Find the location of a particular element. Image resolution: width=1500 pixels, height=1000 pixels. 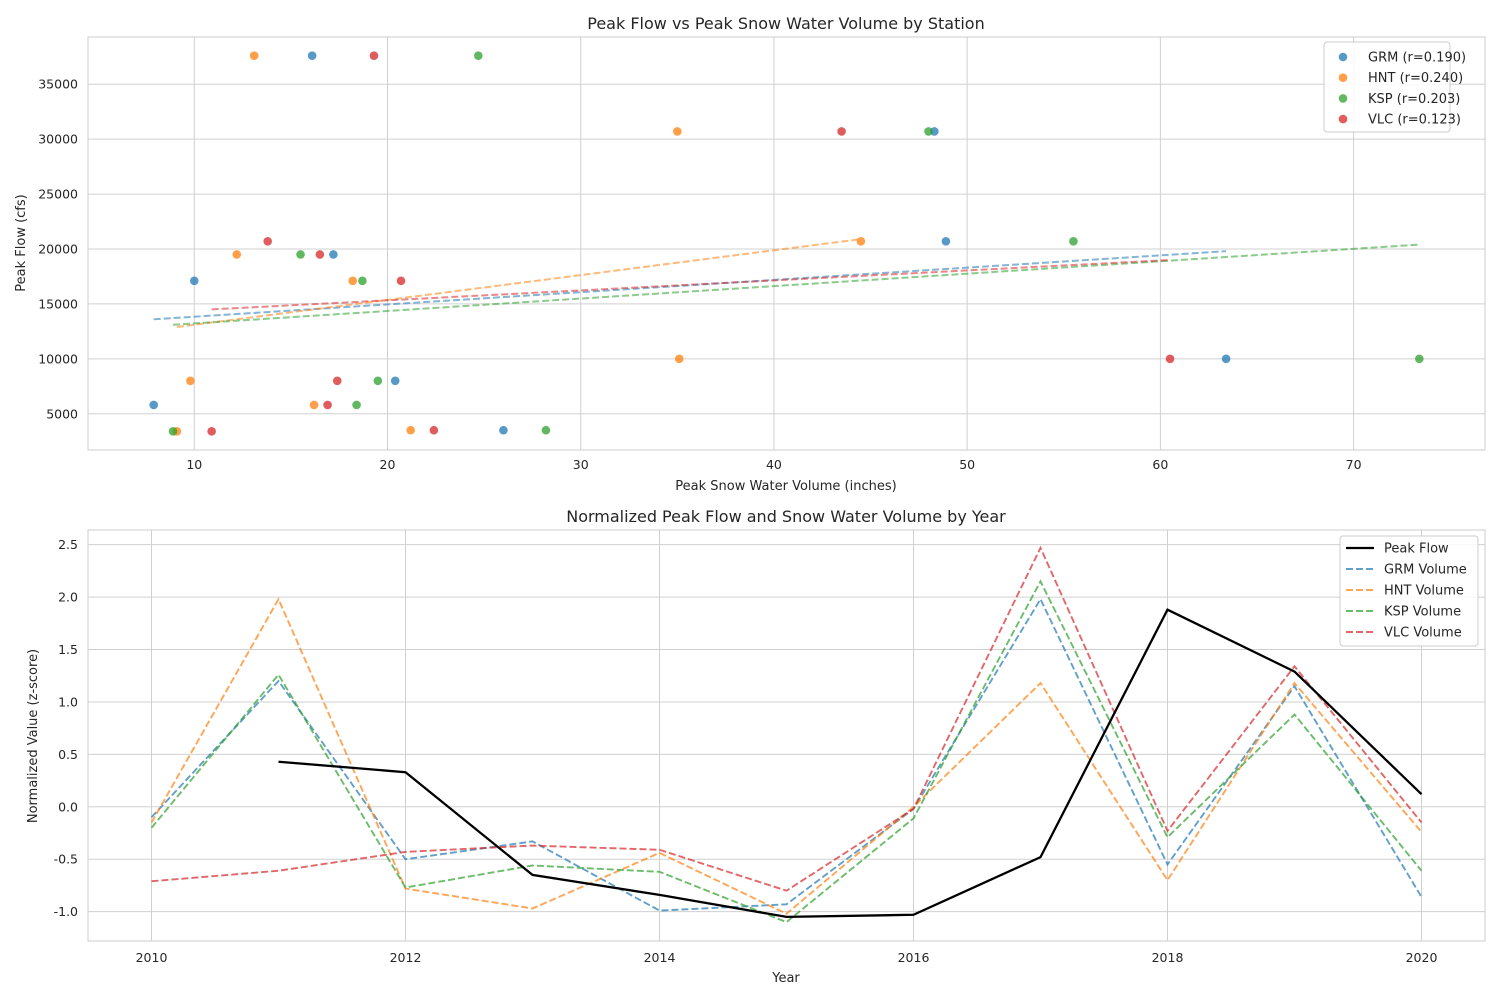

line-x-tick-label: 2018 is located at coordinates (1168, 957).